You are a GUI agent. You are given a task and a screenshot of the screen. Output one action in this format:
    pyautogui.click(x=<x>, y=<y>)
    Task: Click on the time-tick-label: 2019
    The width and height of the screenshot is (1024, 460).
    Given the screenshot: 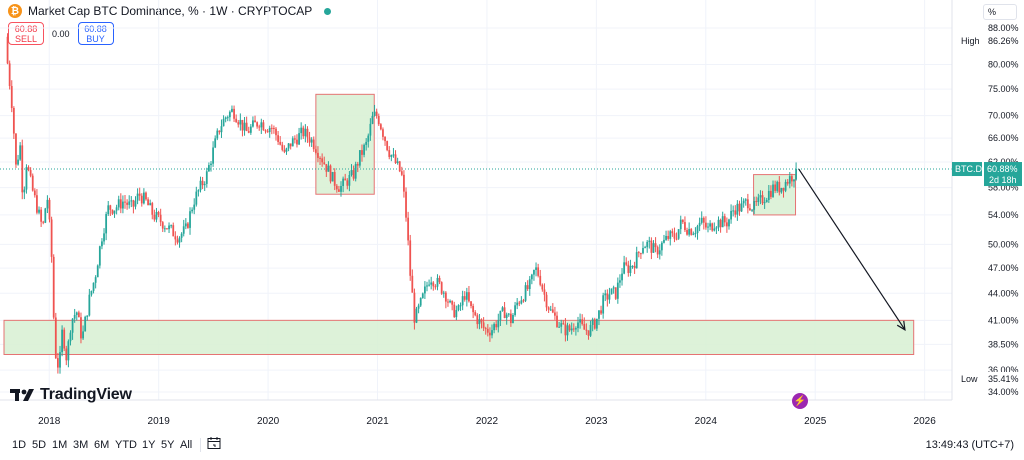 What is the action you would take?
    pyautogui.click(x=159, y=421)
    